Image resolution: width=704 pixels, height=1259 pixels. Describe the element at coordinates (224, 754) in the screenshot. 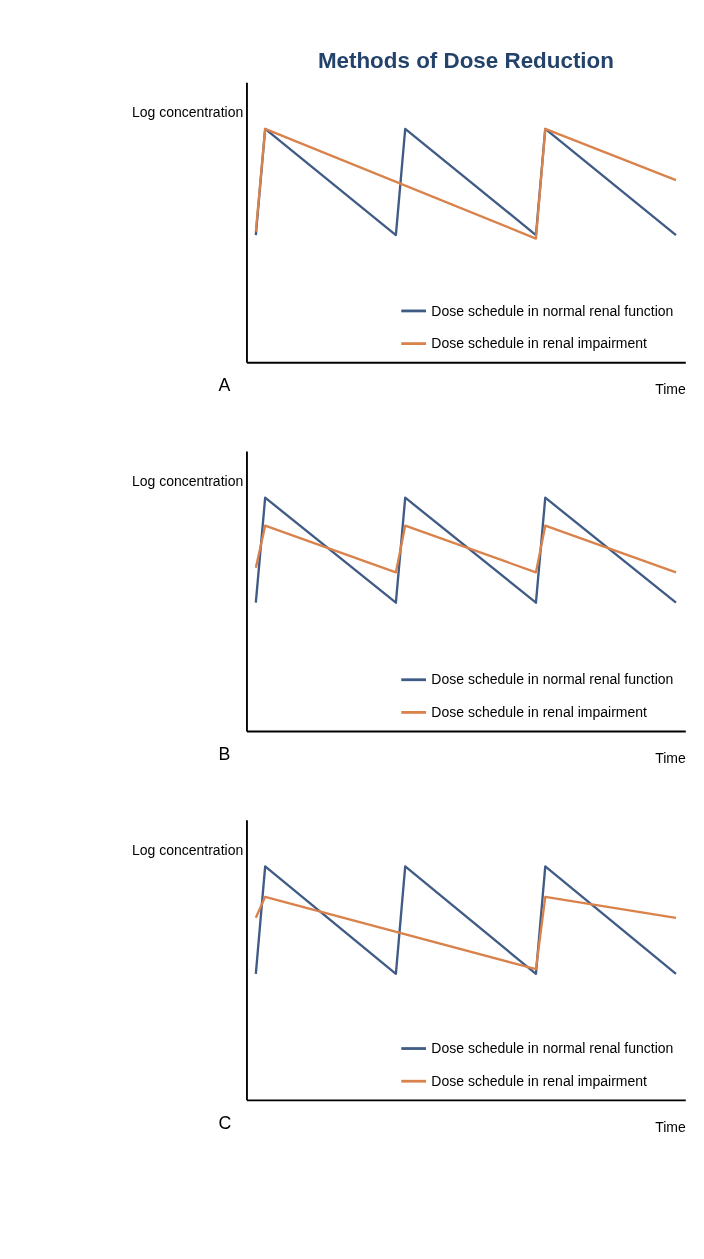

I see `text: B` at that location.